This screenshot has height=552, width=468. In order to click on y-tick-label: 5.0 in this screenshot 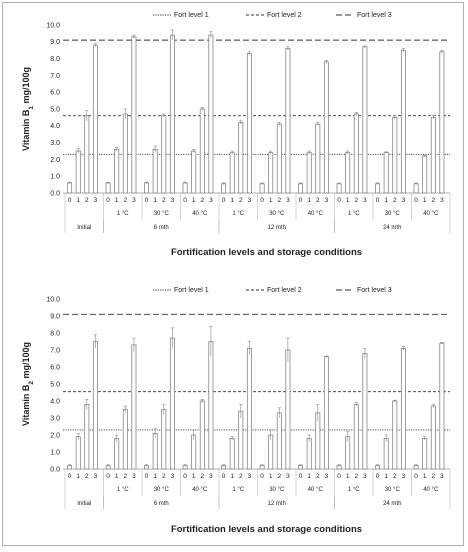, I will do `click(55, 384)`.